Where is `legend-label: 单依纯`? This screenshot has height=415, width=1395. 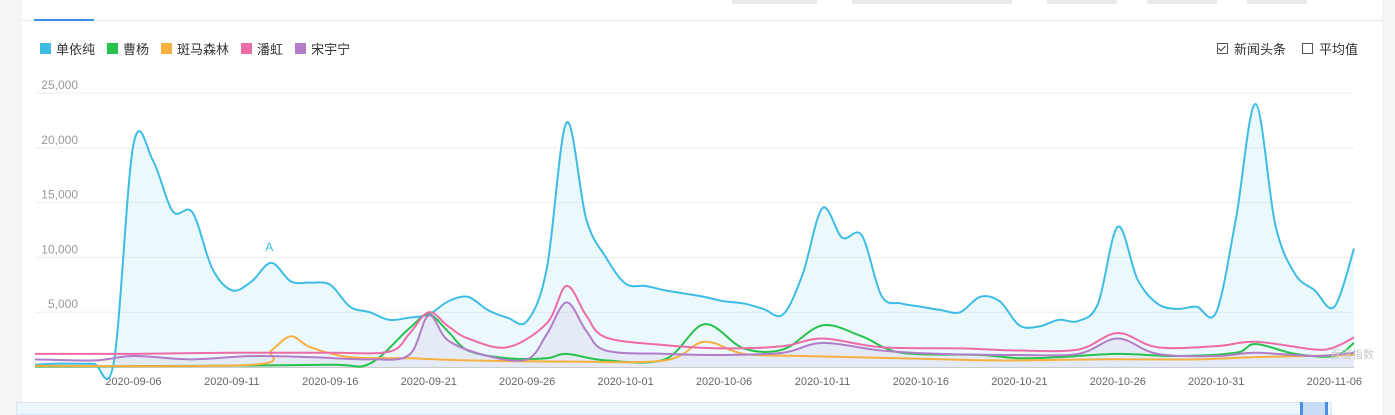 legend-label: 单依纯 is located at coordinates (76, 49).